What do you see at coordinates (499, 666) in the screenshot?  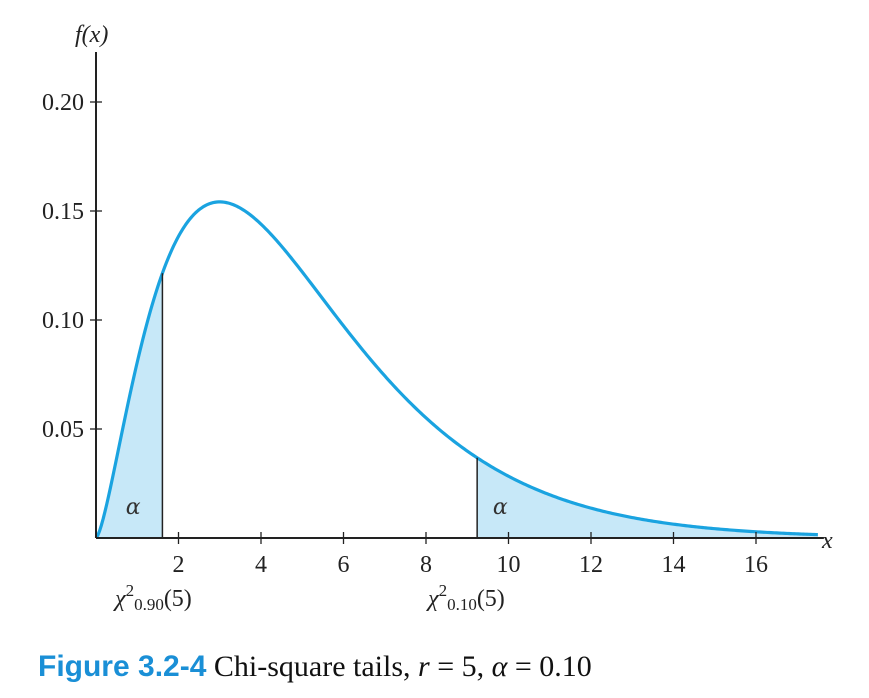 I see `caption-var-alpha: α` at bounding box center [499, 666].